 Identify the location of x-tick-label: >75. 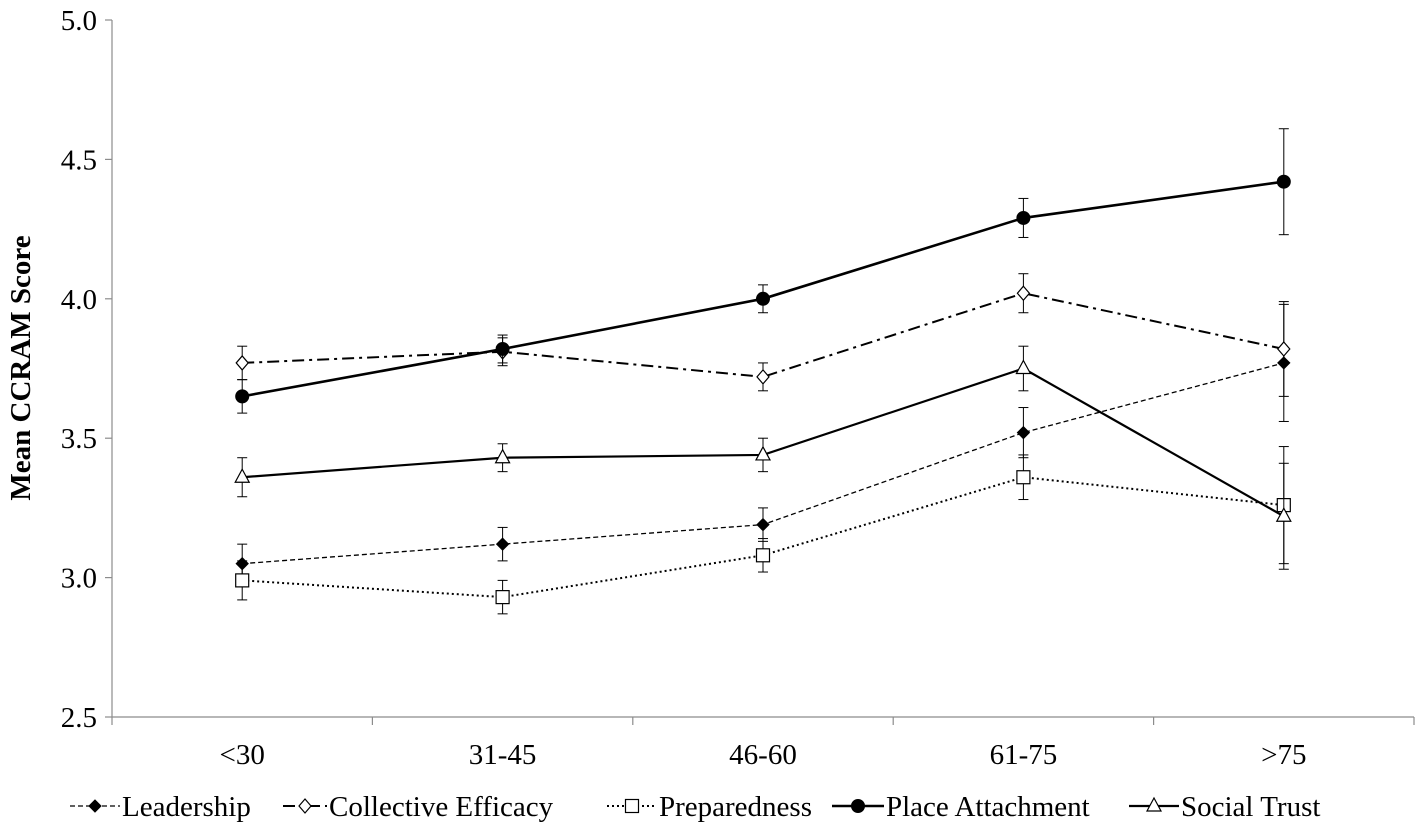
(1283, 755).